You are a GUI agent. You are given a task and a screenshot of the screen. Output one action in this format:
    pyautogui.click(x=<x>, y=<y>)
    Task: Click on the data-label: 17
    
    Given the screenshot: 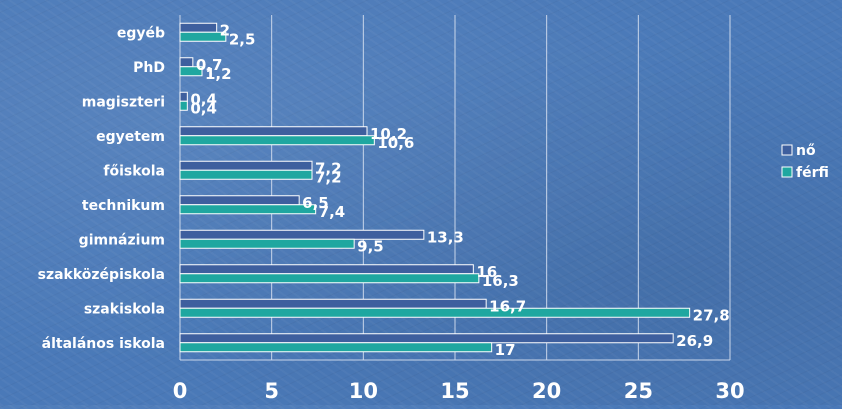 What is the action you would take?
    pyautogui.click(x=505, y=350)
    